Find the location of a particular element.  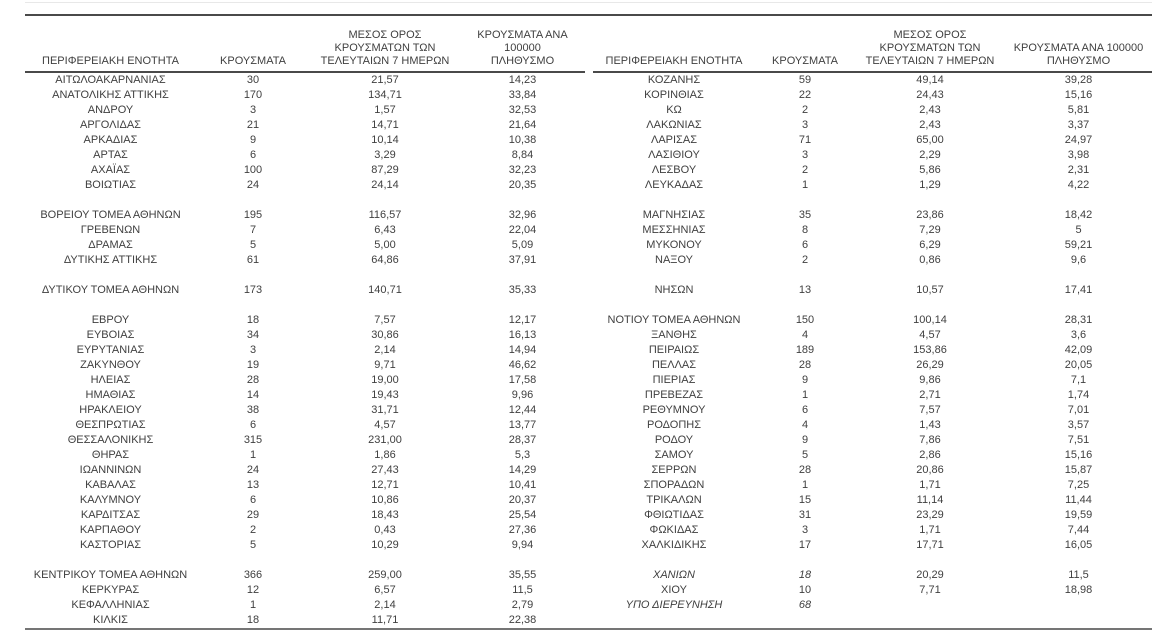

cell-region: ΦΘΙΩΤΙΔΑΣ is located at coordinates (674, 515).